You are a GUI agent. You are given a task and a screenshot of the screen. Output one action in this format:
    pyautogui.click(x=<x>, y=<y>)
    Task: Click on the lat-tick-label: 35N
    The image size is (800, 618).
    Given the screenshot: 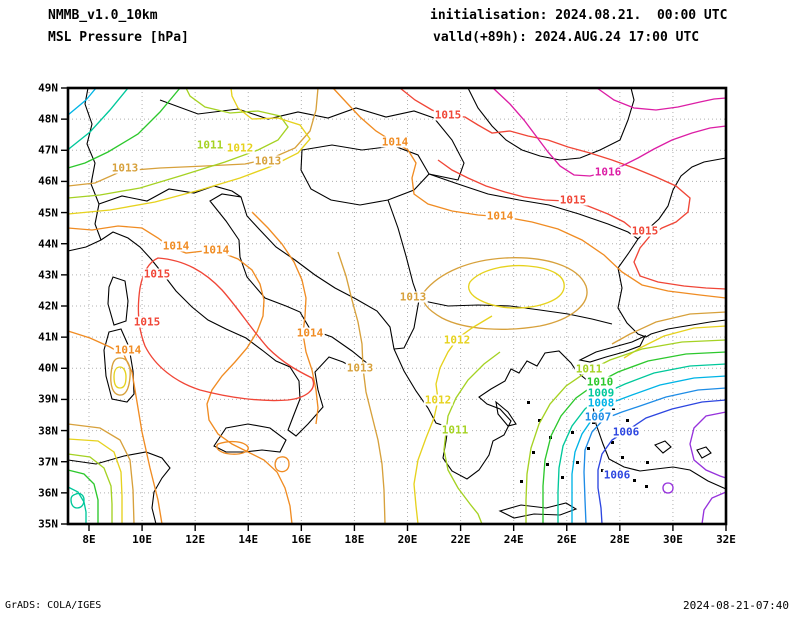 What is the action you would take?
    pyautogui.click(x=48, y=524)
    